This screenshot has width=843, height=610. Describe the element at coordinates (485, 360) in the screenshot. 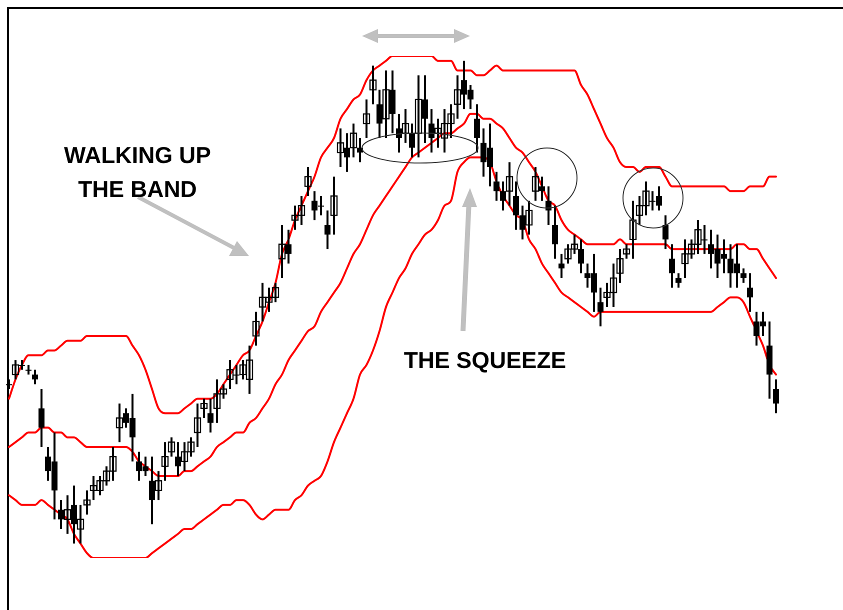

I see `annotation: THE SQUEEZE` at that location.